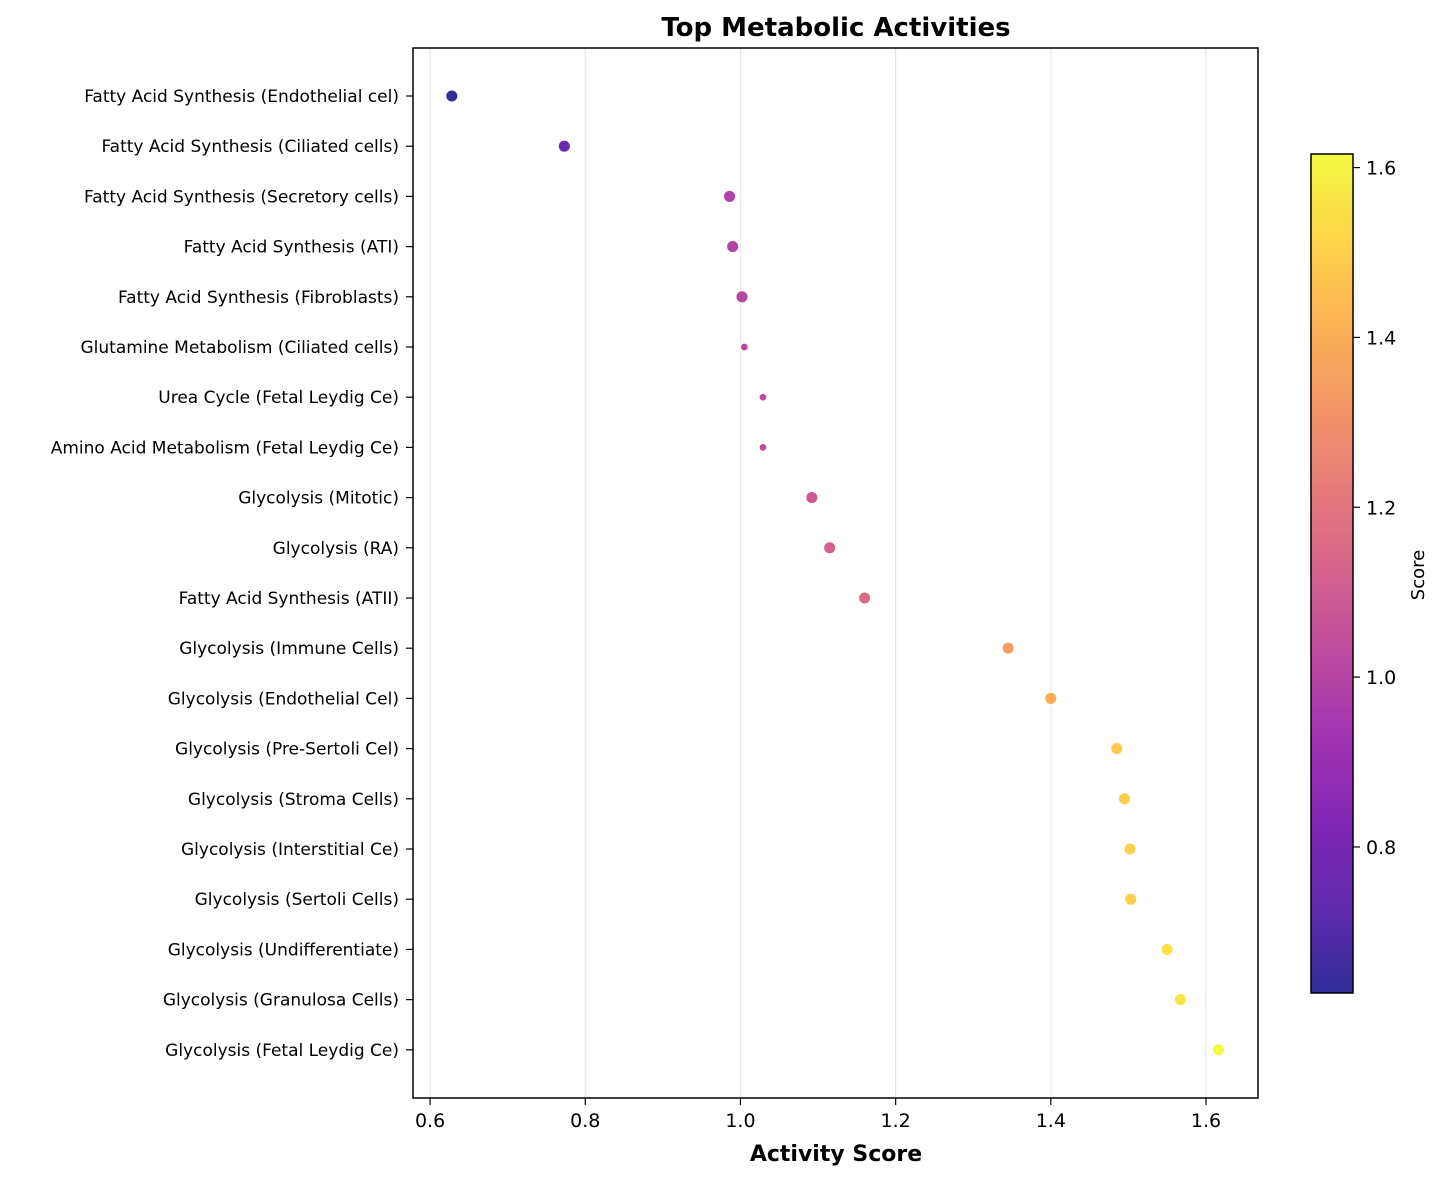 This screenshot has height=1185, width=1443. I want to click on y-category-label: Urea Cycle (Fetal Leydig Ce), so click(278, 398).